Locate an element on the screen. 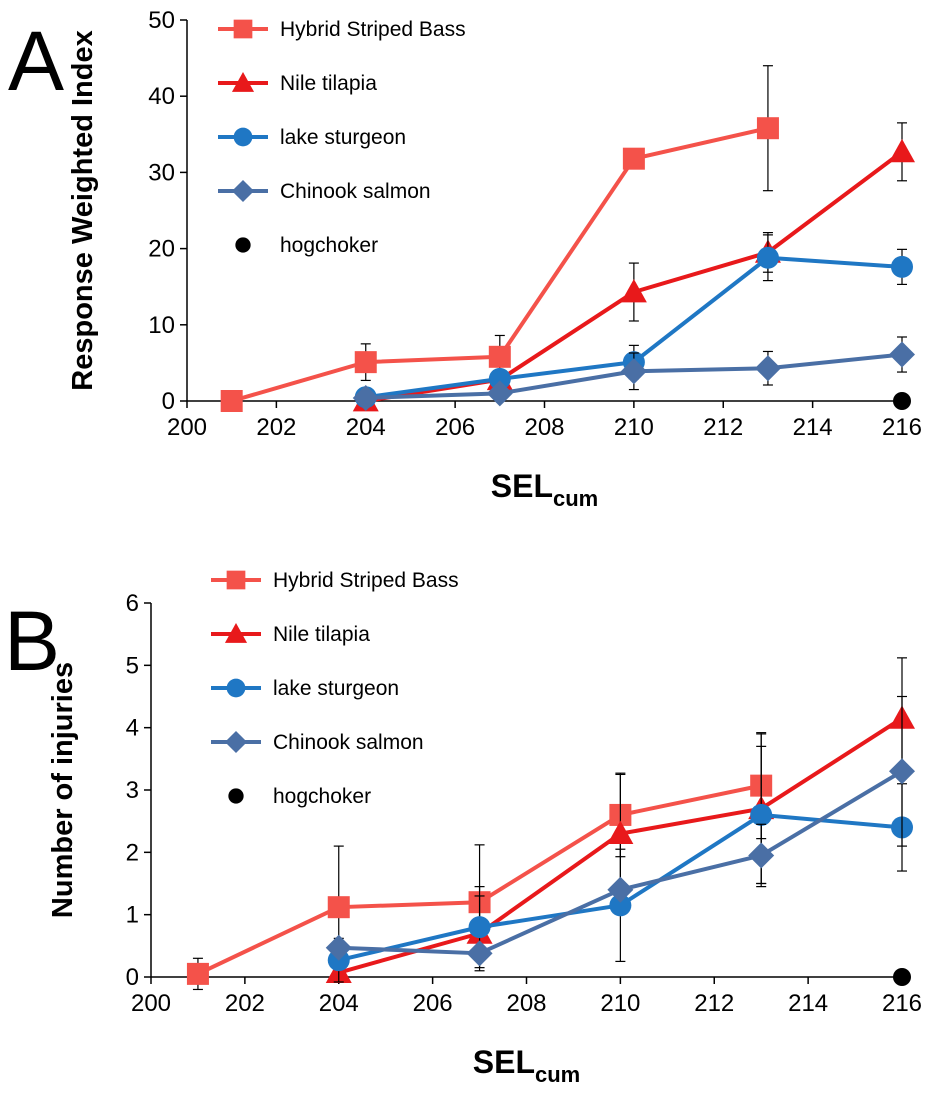 The height and width of the screenshot is (1095, 926). panel-a-legend-item-hogchoker: hogchoker is located at coordinates (306, 245).